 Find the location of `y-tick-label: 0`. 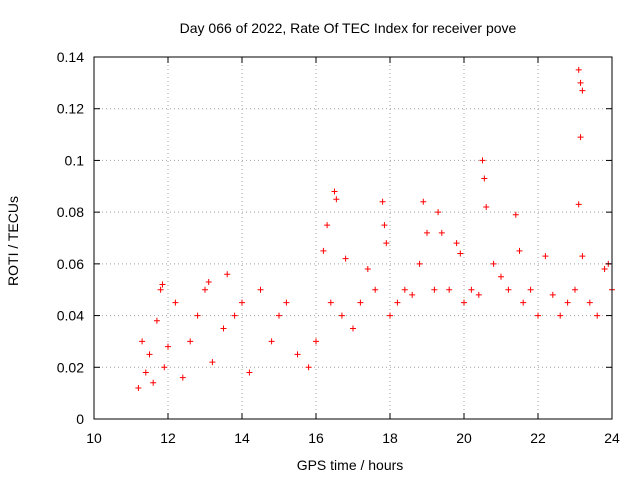

y-tick-label: 0 is located at coordinates (80, 419).